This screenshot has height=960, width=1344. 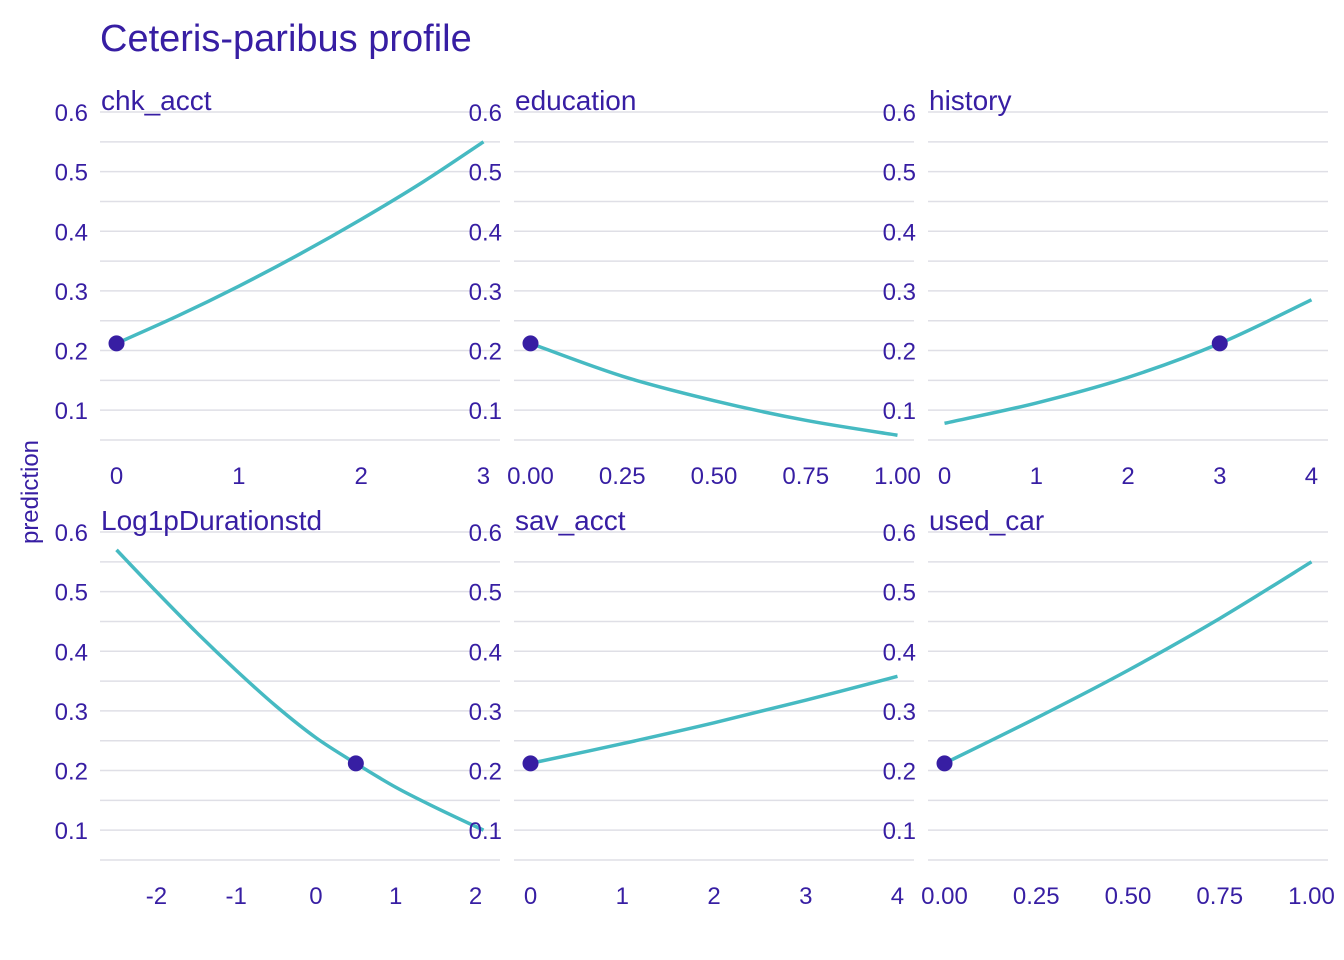 What do you see at coordinates (575, 100) in the screenshot?
I see `facet-title: education` at bounding box center [575, 100].